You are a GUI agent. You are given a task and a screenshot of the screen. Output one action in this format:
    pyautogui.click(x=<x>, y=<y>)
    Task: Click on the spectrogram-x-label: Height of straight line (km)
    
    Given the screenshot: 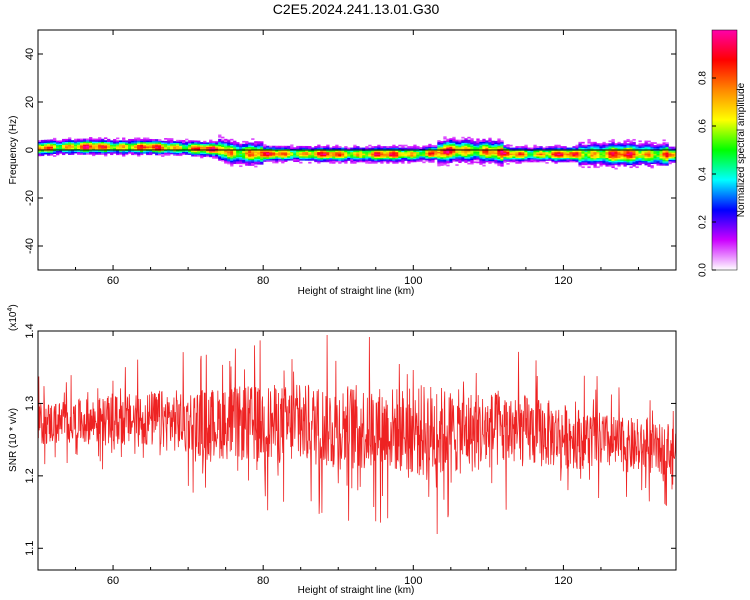 What is the action you would take?
    pyautogui.click(x=356, y=291)
    